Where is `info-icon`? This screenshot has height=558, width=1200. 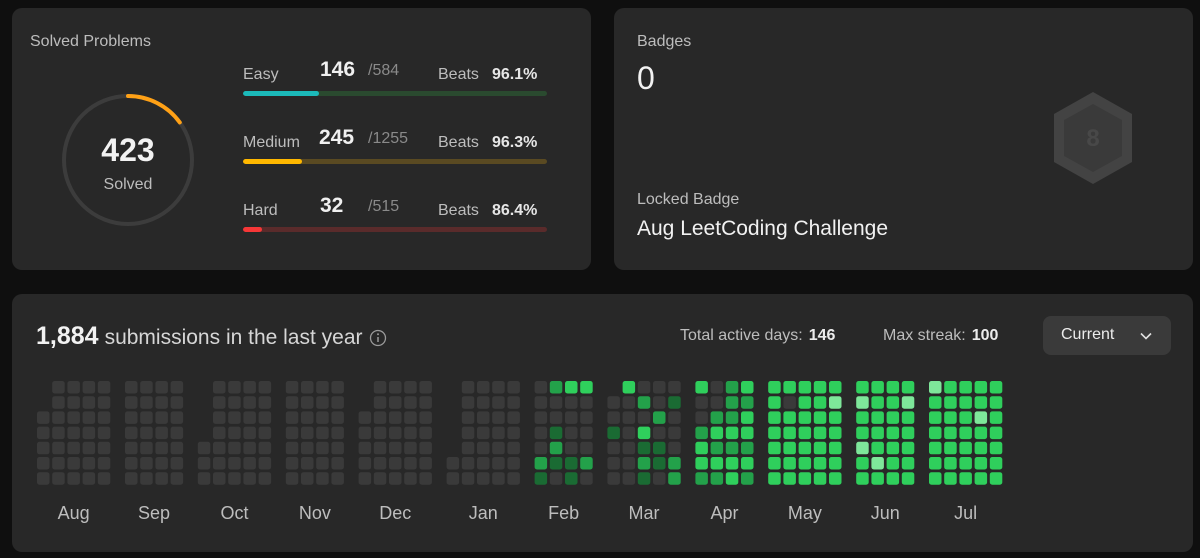
info-icon is located at coordinates (378, 338).